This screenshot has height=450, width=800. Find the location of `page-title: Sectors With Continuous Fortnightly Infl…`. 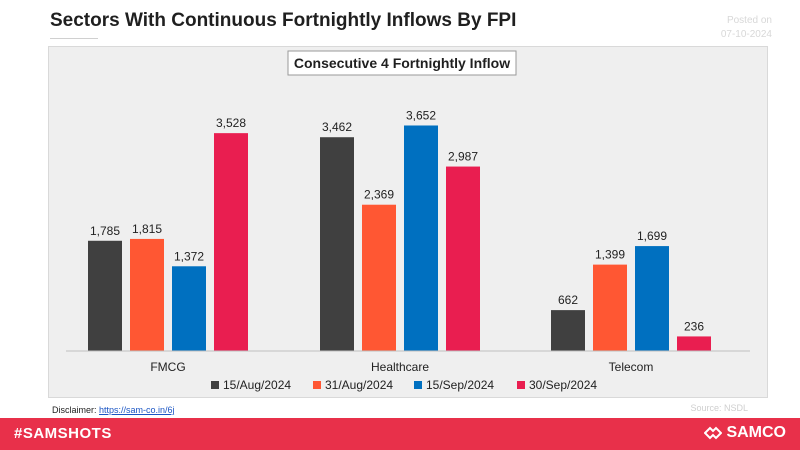

page-title: Sectors With Continuous Fortnightly Infl… is located at coordinates (283, 20).